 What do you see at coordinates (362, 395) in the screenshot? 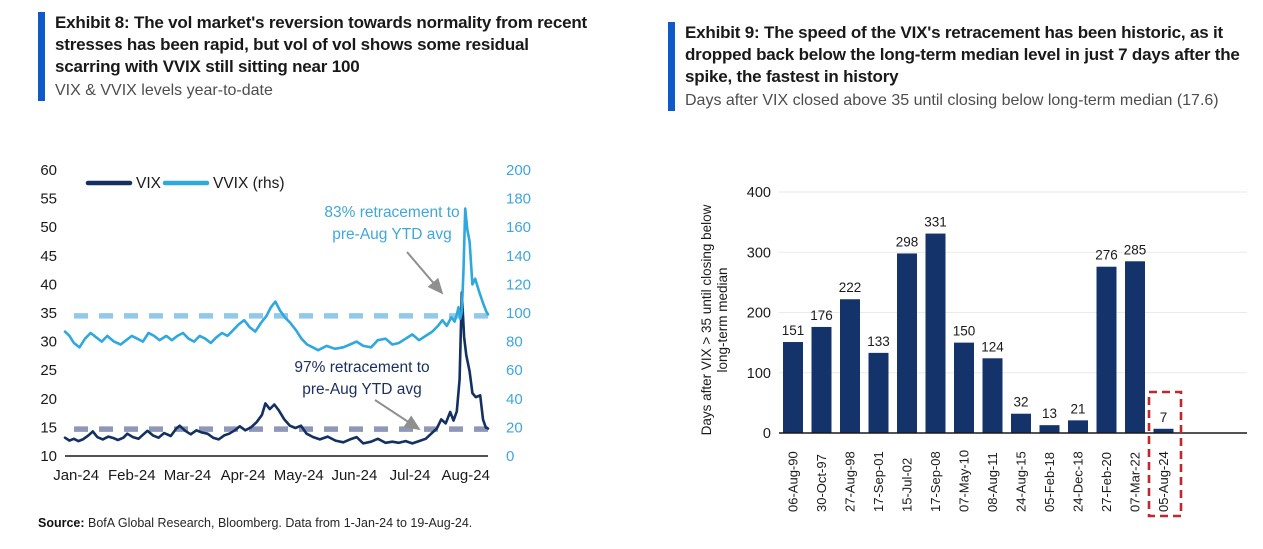
I see `annotation: 97% retracement to pre-Aug YTD avg` at bounding box center [362, 395].